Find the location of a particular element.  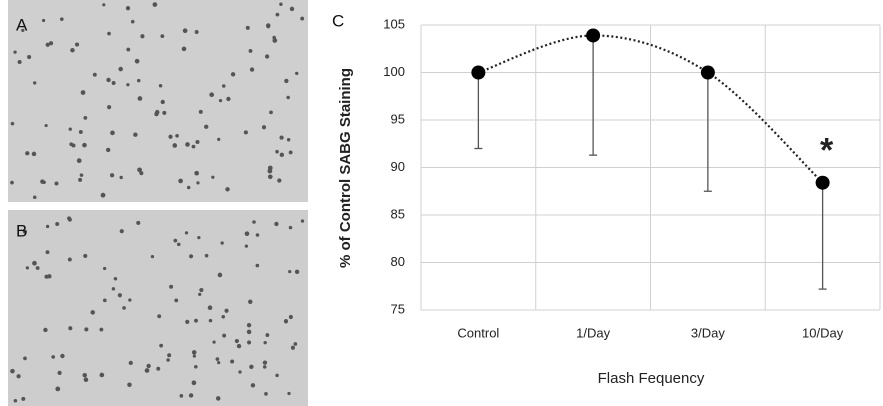

annotation: * is located at coordinates (827, 151).